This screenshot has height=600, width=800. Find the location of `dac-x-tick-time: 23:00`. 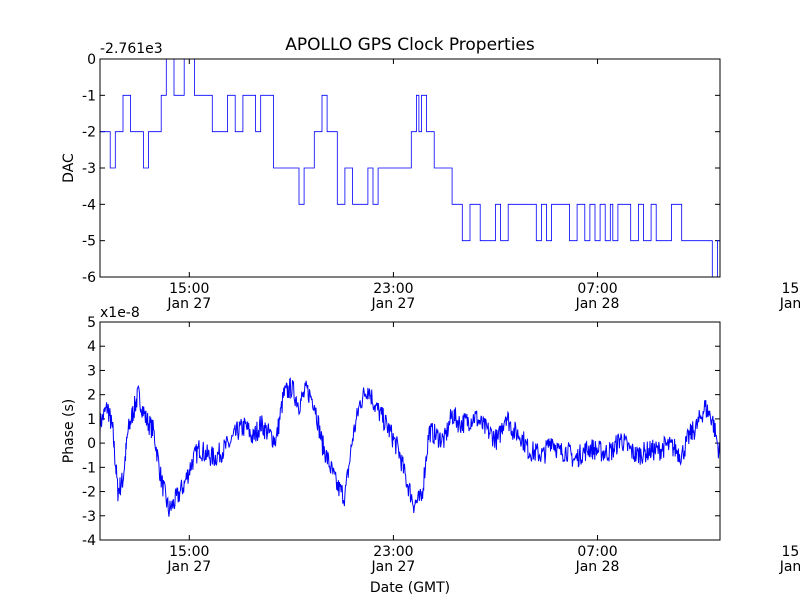

dac-x-tick-time: 23:00 is located at coordinates (393, 289).